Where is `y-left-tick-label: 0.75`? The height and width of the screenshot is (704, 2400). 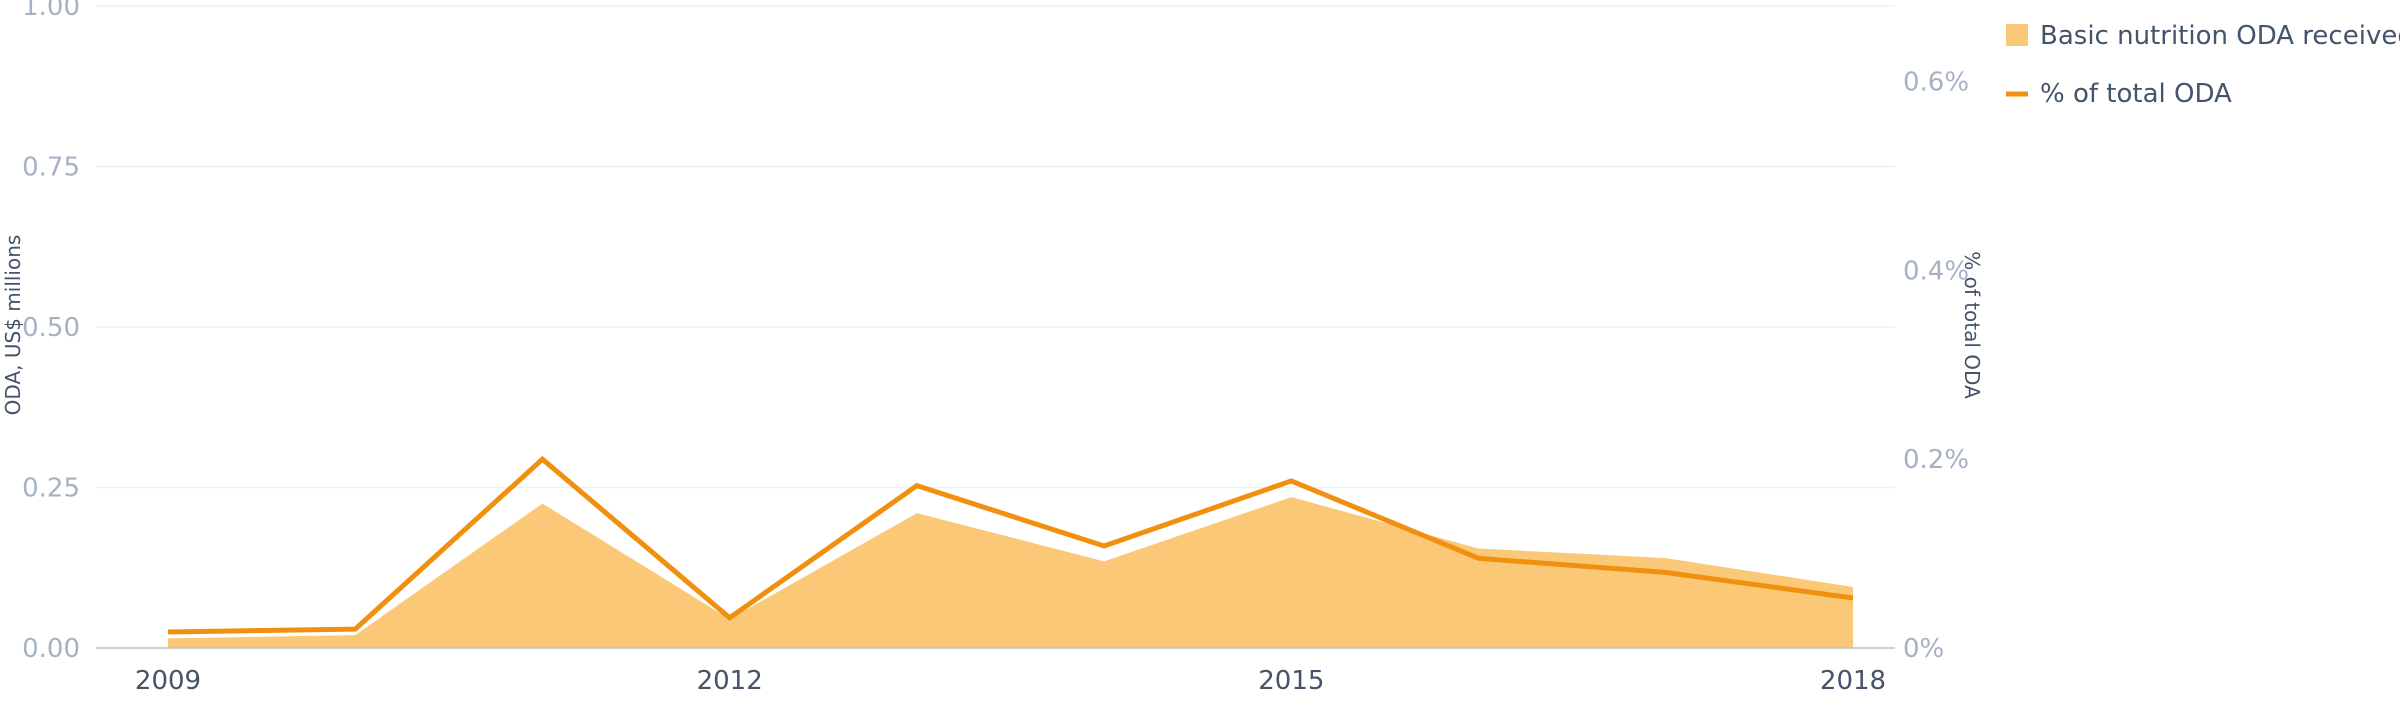 y-left-tick-label: 0.75 is located at coordinates (51, 168).